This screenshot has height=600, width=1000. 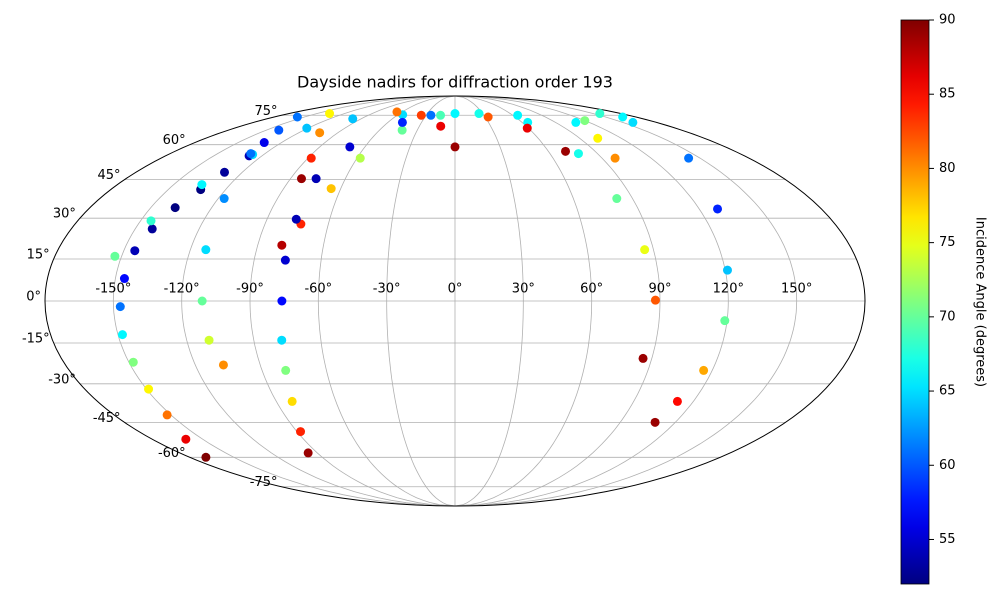 I want to click on x-tick-label: 30°, so click(x=523, y=289).